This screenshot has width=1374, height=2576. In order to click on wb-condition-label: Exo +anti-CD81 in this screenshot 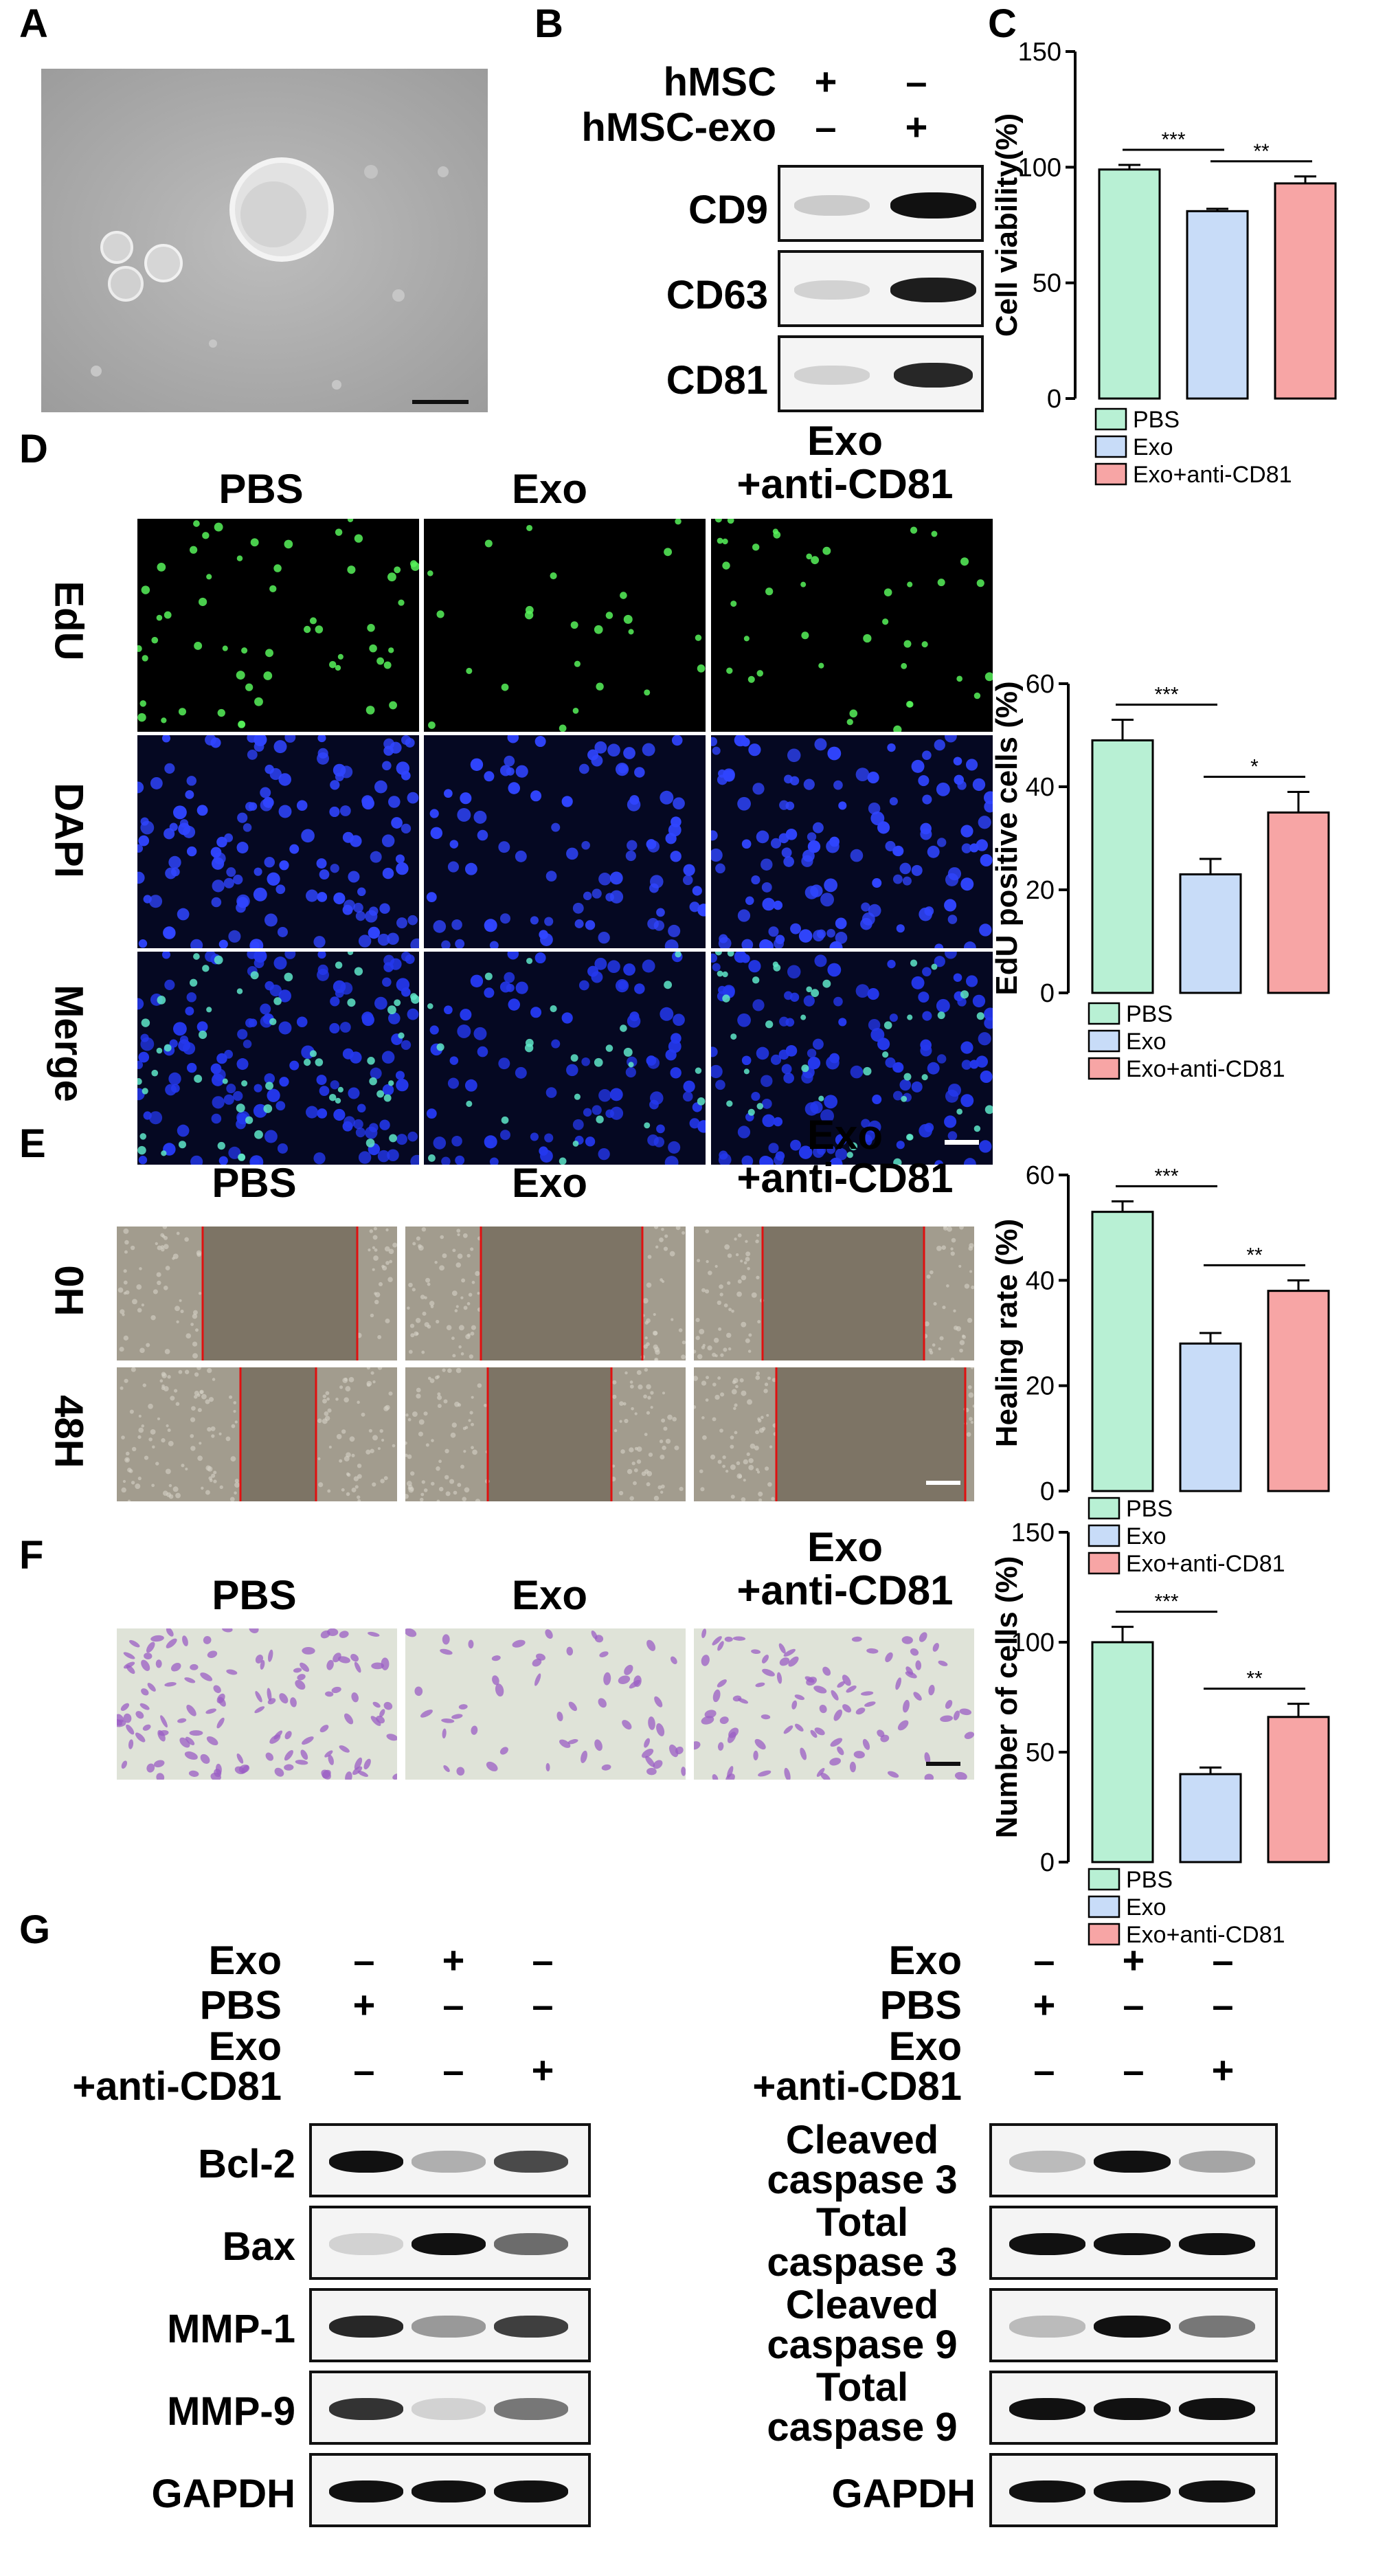, I will do `click(151, 2067)`.